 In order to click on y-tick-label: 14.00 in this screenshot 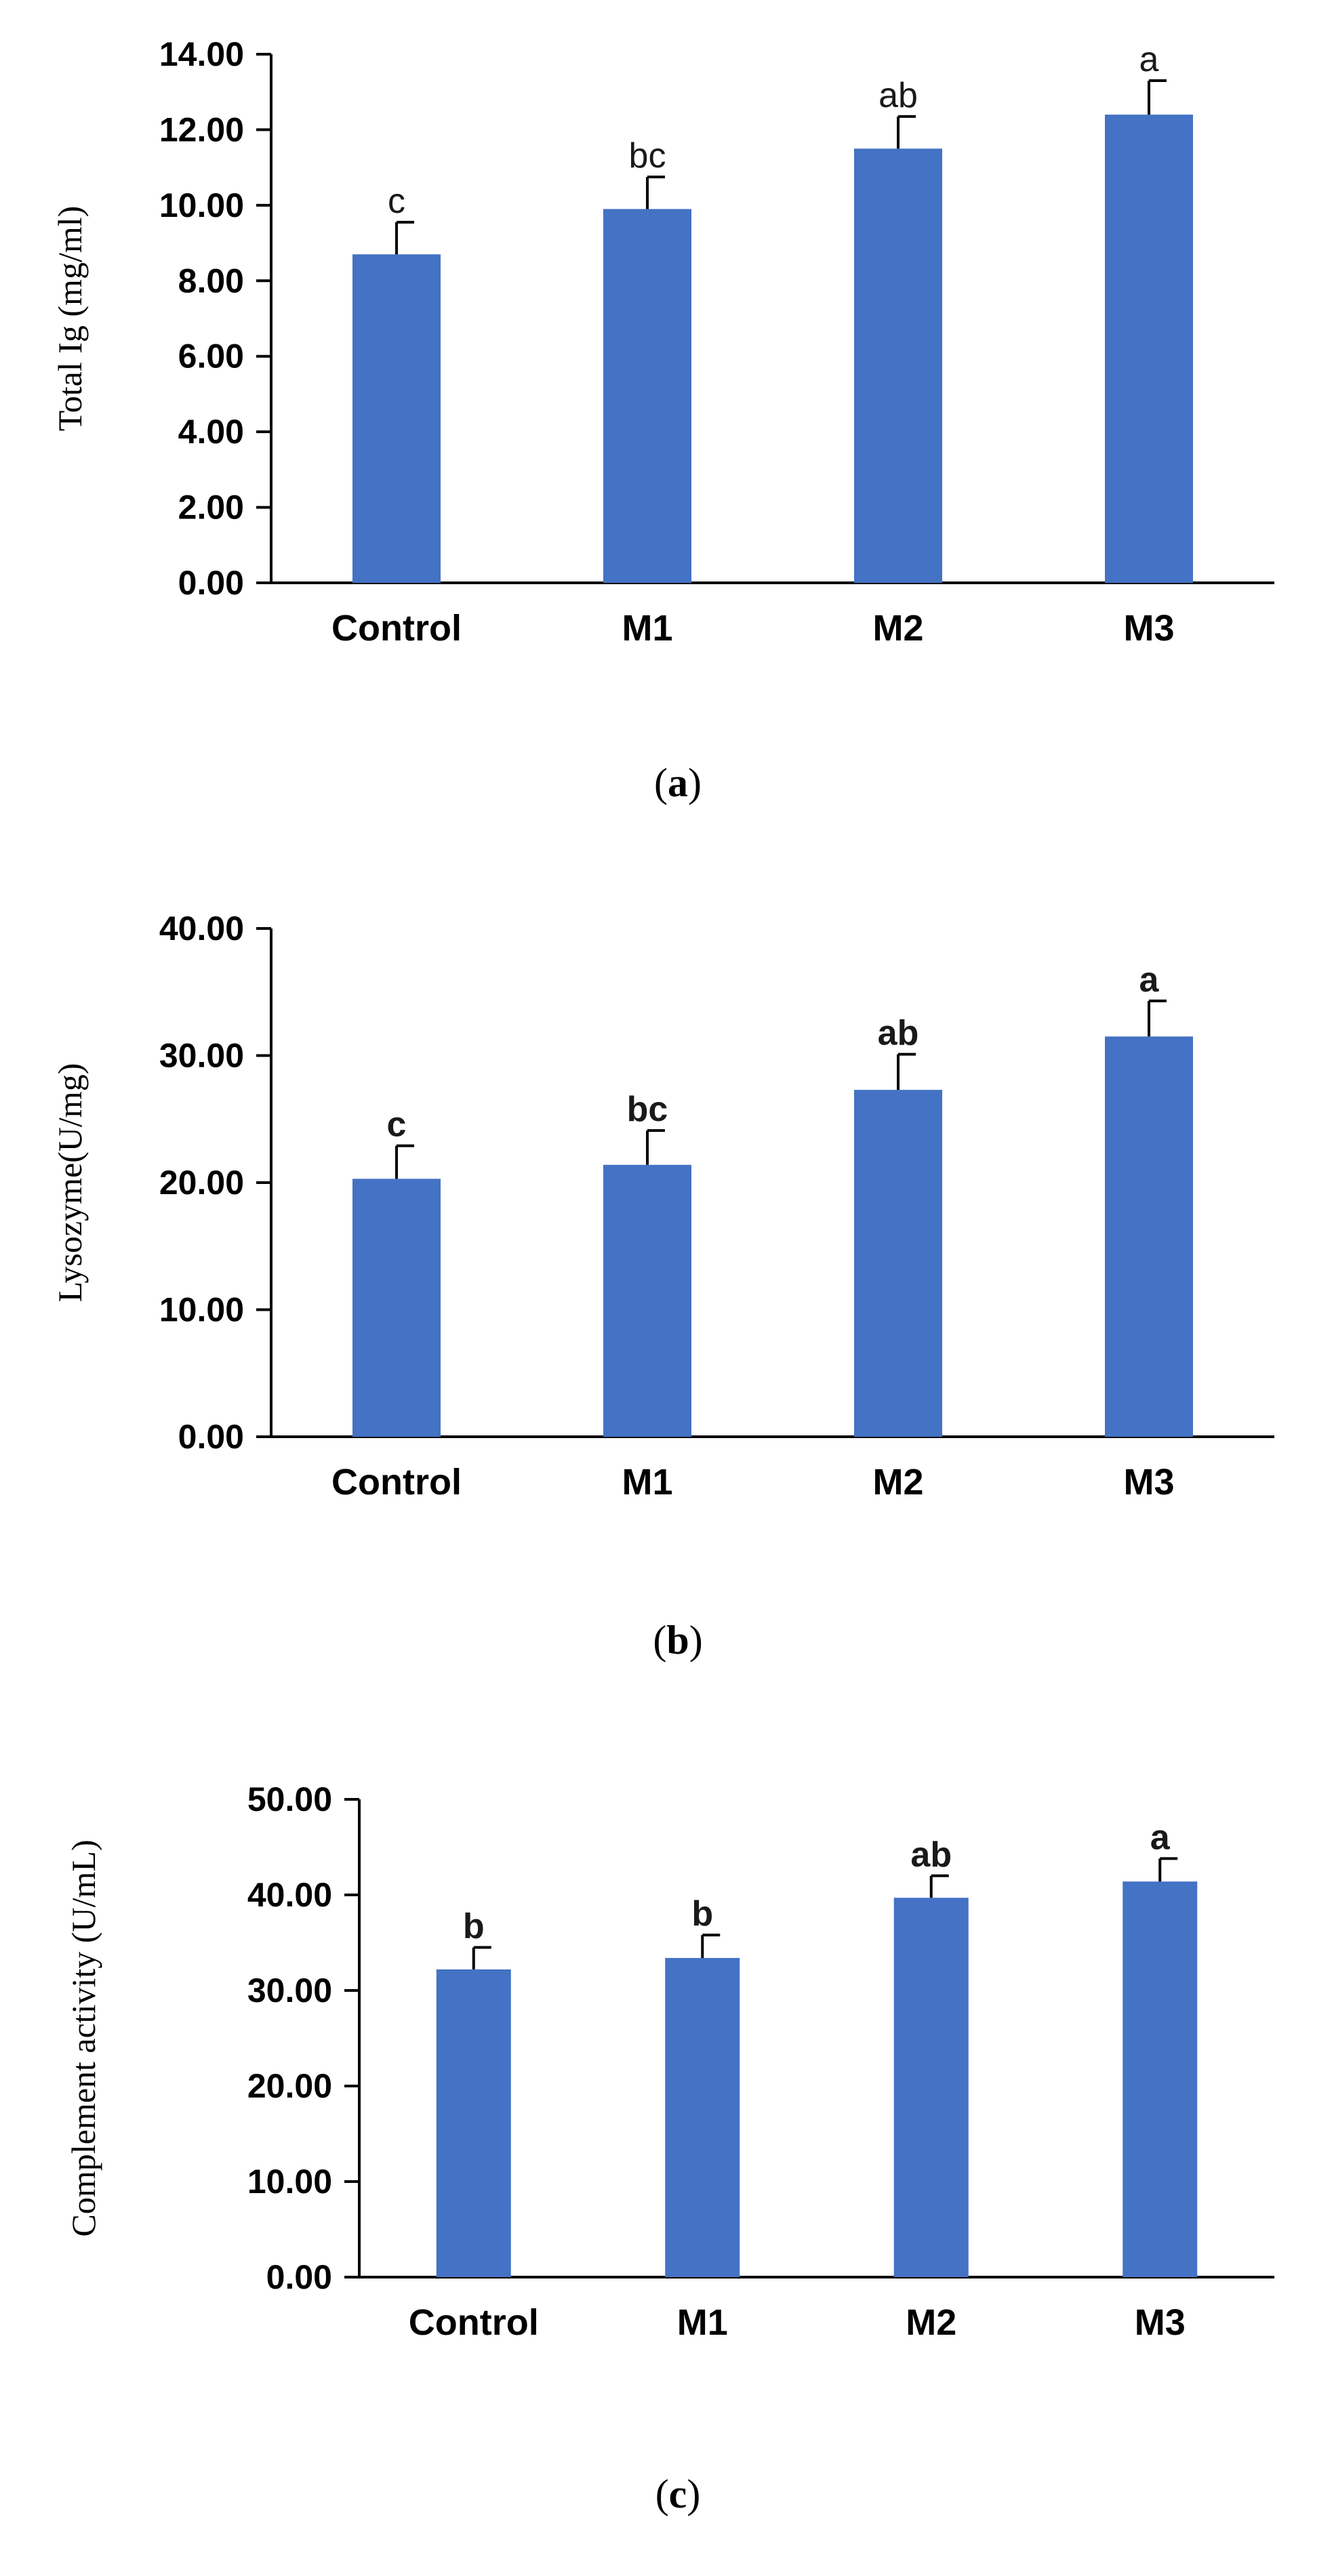, I will do `click(201, 54)`.